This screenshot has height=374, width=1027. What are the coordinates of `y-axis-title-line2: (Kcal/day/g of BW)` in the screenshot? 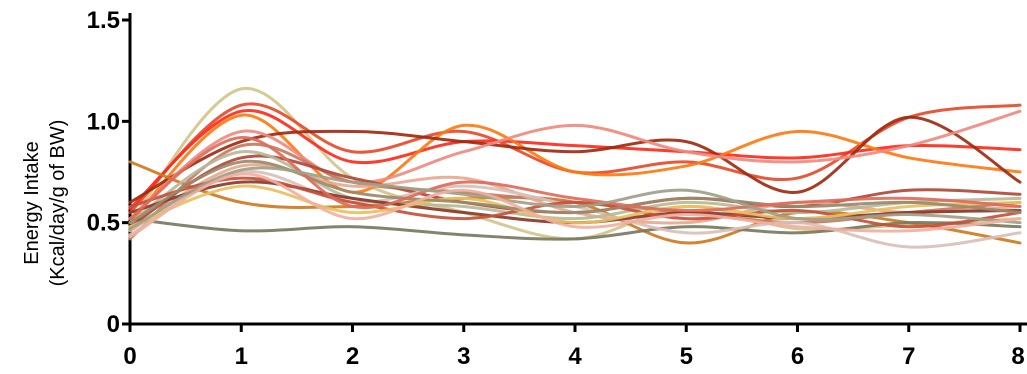 It's located at (58, 203).